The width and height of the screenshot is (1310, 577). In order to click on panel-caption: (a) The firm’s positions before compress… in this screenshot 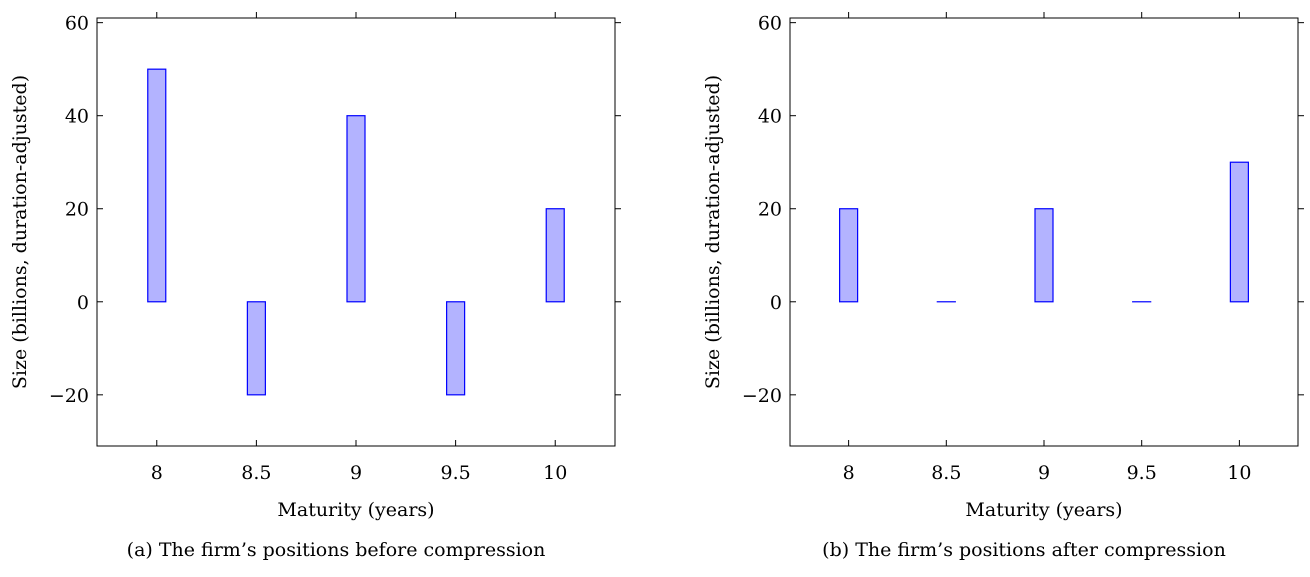, I will do `click(336, 550)`.